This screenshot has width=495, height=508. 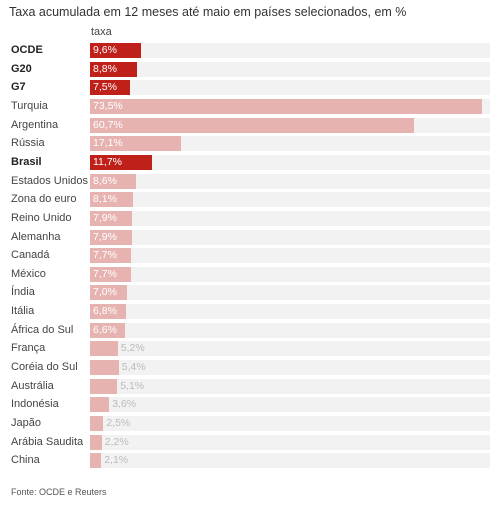 What do you see at coordinates (247, 143) in the screenshot?
I see `bar-row: Rússia 17,1%` at bounding box center [247, 143].